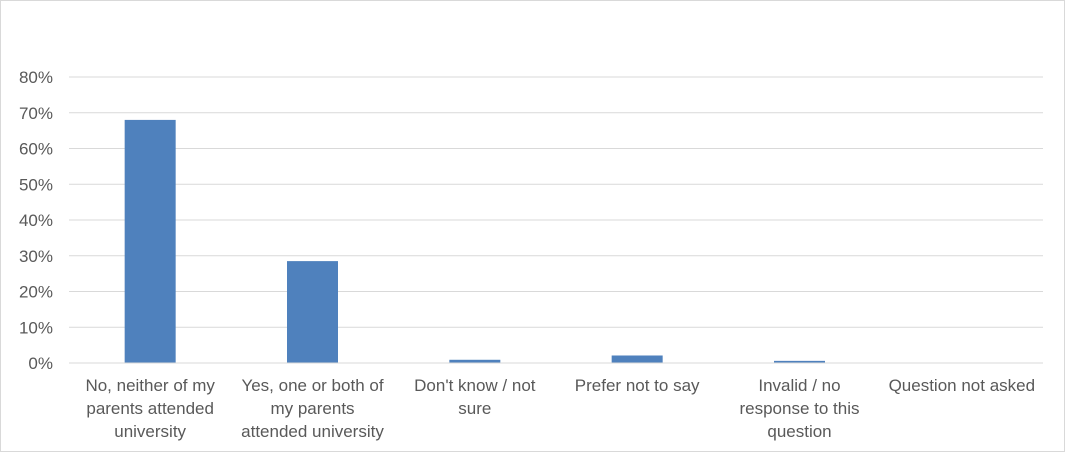  I want to click on y-tick-label: 10%, so click(36, 327).